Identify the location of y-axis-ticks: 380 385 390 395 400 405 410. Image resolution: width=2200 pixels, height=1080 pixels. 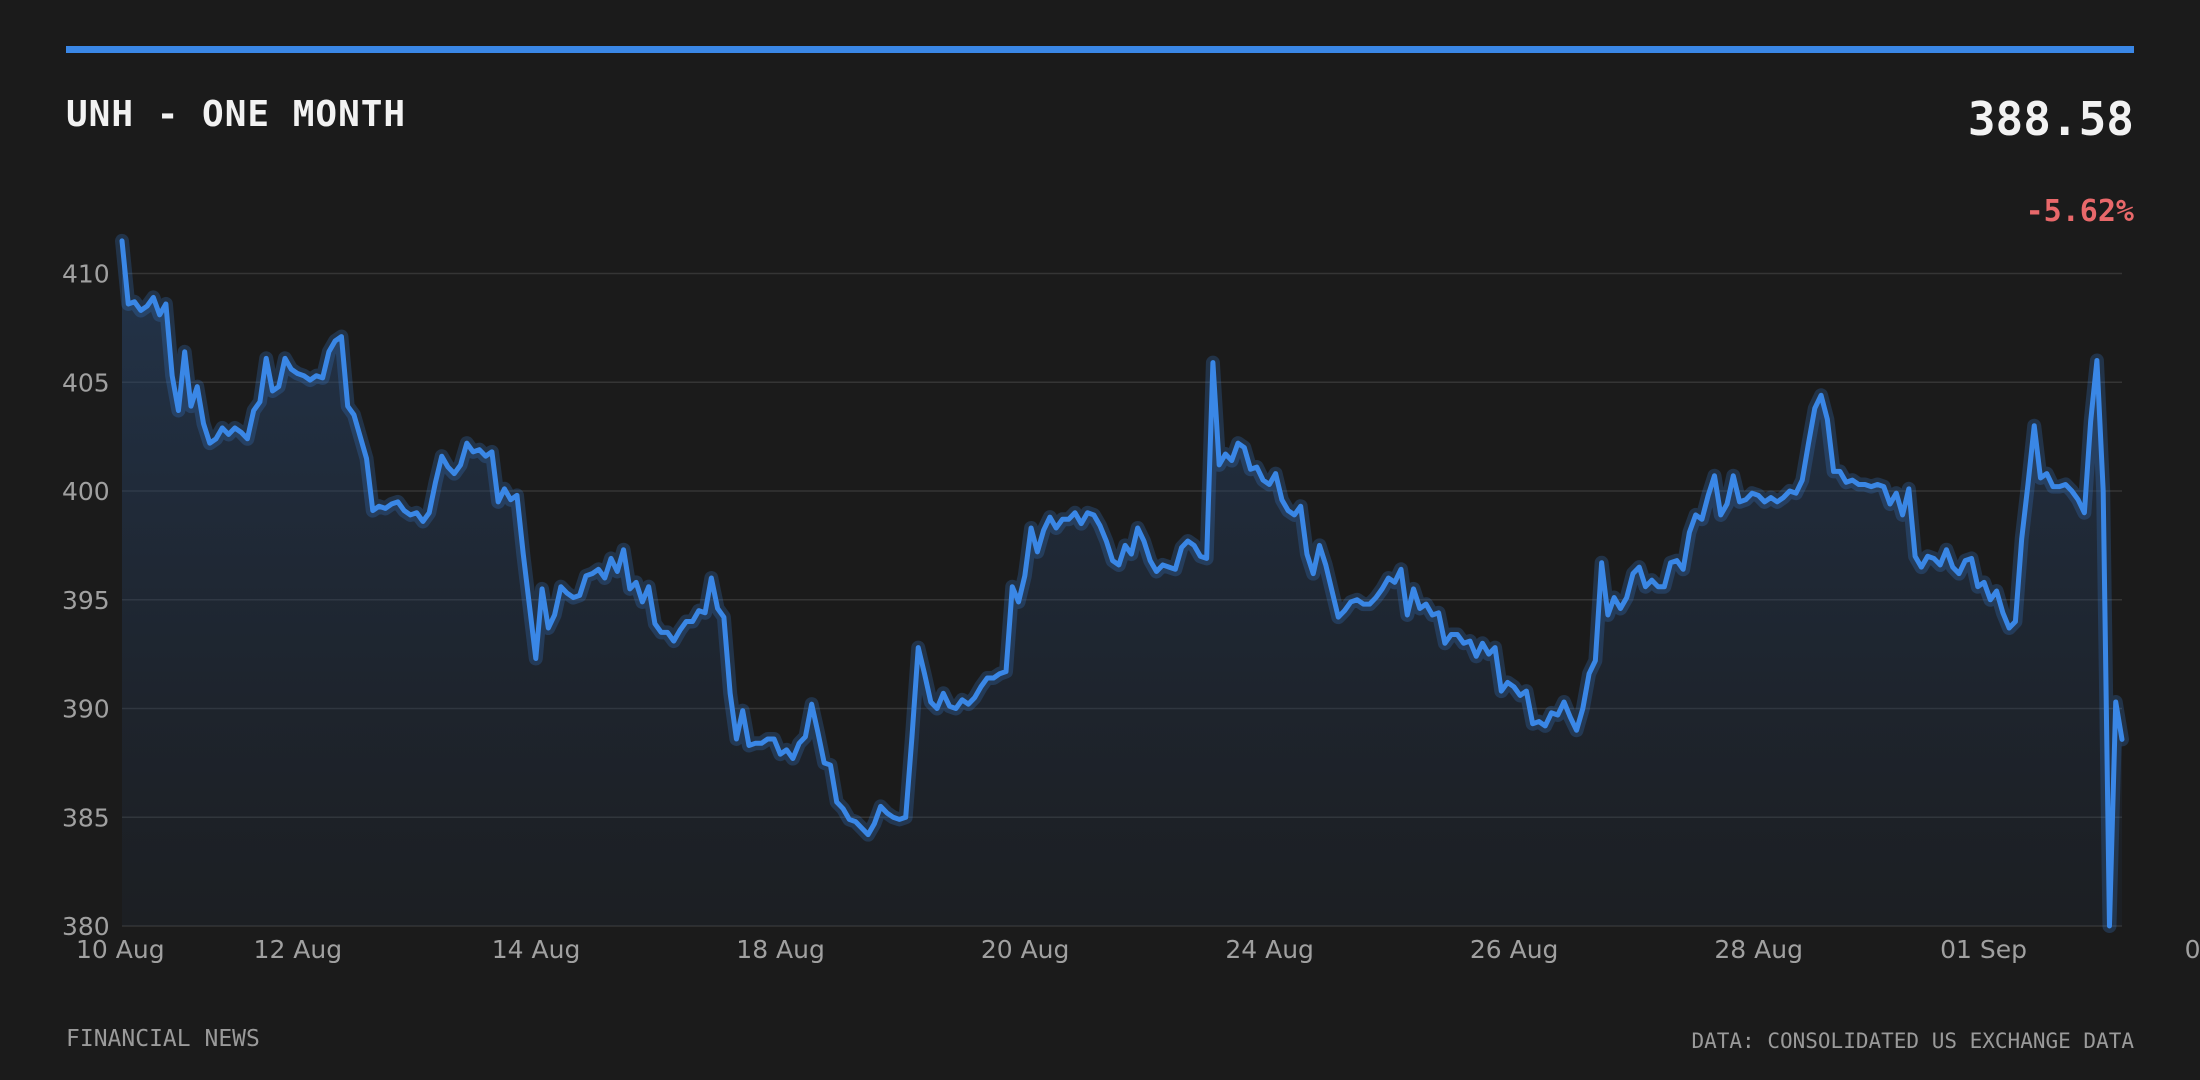
(86, 601).